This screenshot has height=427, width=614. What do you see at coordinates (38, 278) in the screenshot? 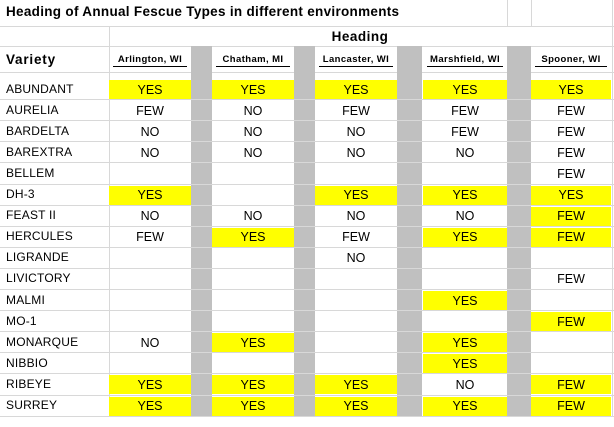
I see `variety-cell: LIVICTORY` at bounding box center [38, 278].